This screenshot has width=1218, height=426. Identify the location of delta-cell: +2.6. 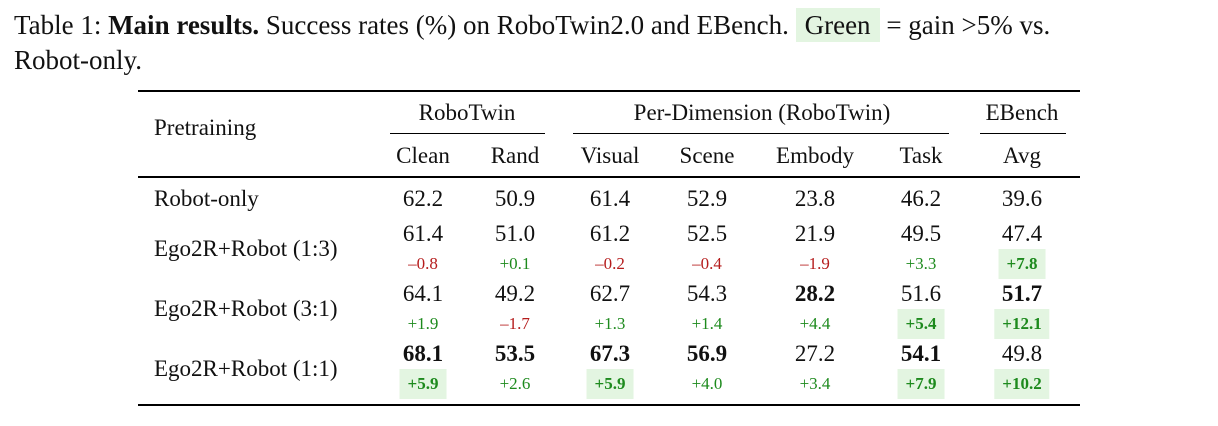
(515, 383).